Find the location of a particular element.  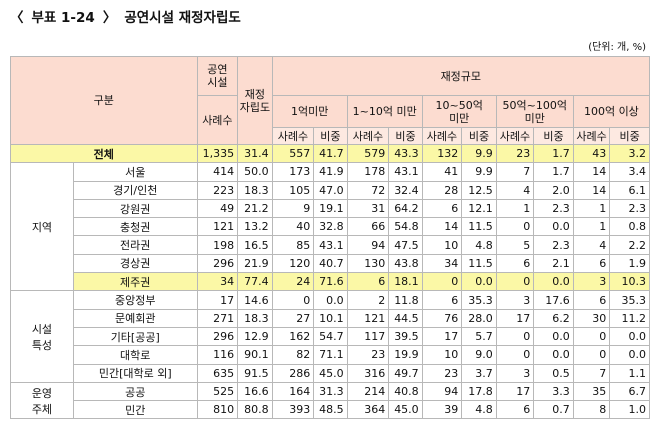

table-cell: 271 is located at coordinates (217, 318).